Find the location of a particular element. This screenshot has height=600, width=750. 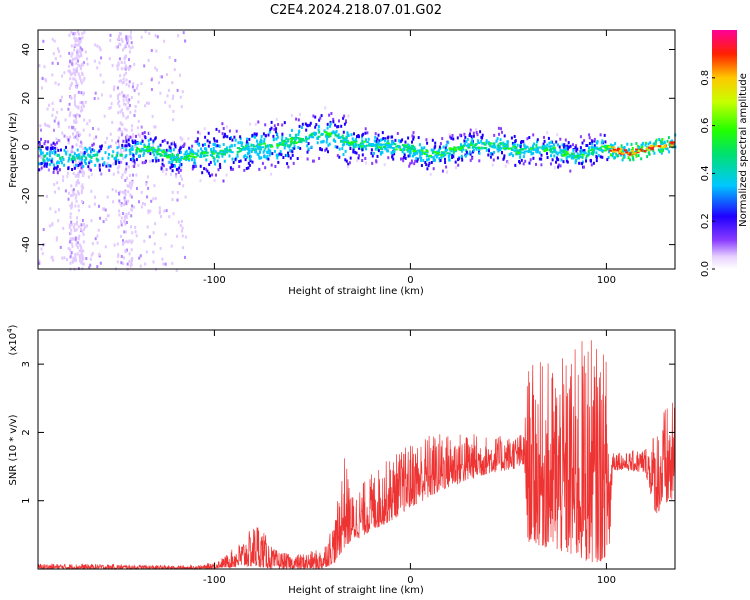

y-tick-label: 0 is located at coordinates (26, 147).